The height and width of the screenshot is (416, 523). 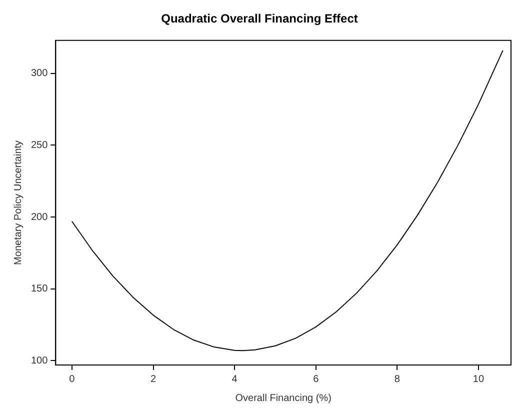 What do you see at coordinates (235, 379) in the screenshot?
I see `x-tick-label: 4` at bounding box center [235, 379].